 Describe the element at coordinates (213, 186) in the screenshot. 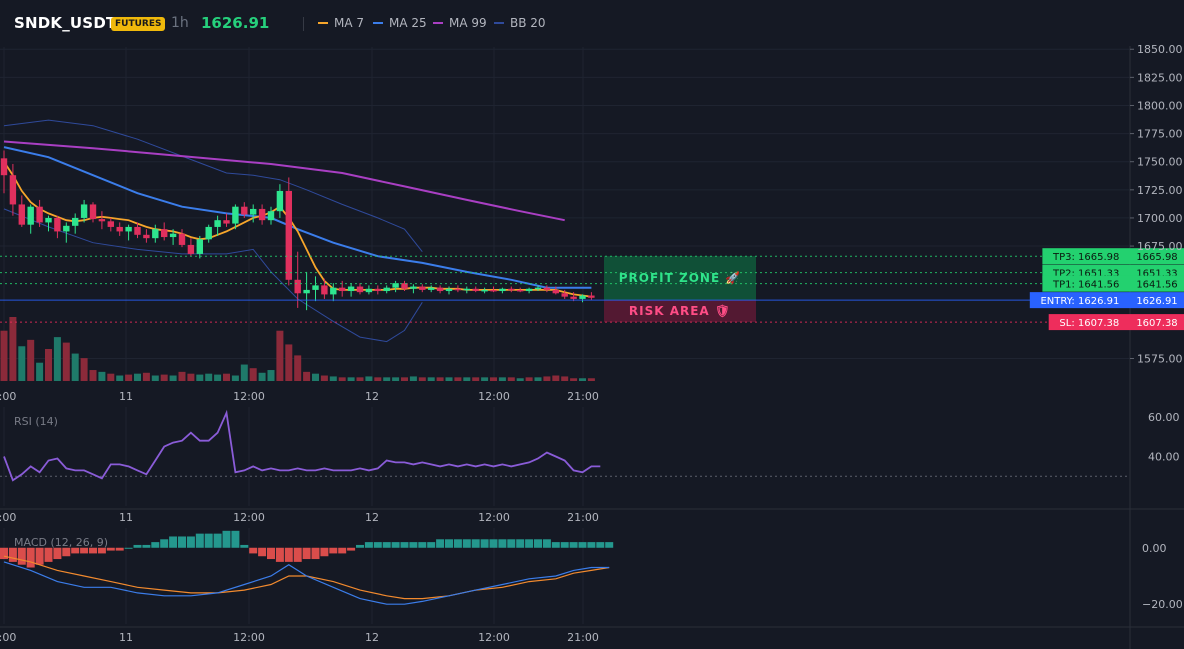

I see `bb-upper-line` at that location.